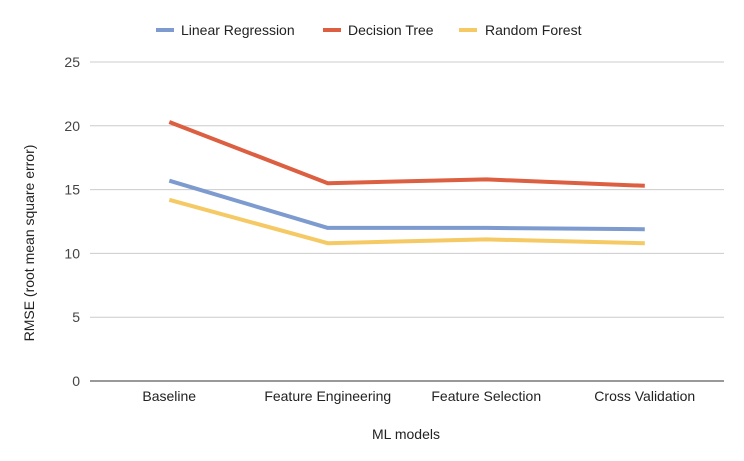 The height and width of the screenshot is (461, 744). I want to click on y-tick-label: 15, so click(72, 190).